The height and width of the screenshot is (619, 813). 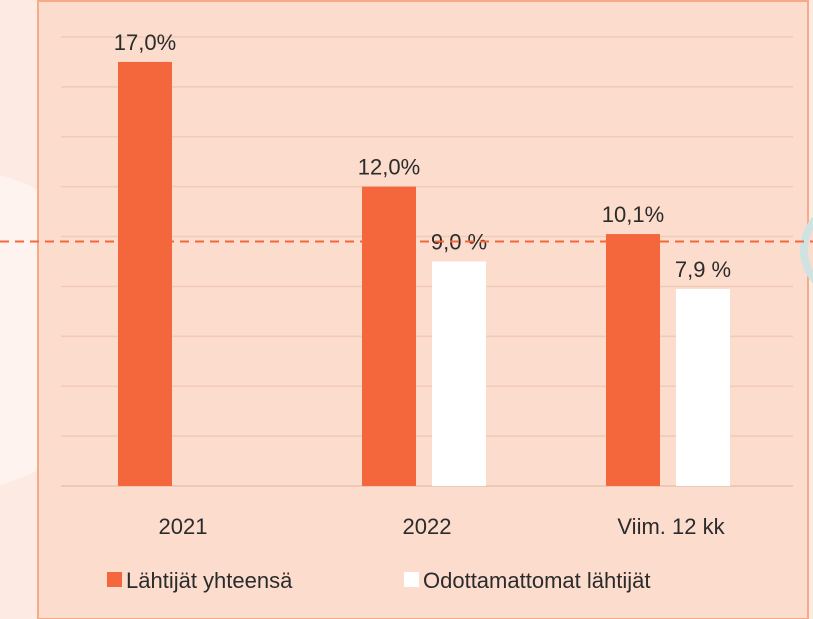 I want to click on data-label: 7,9 %, so click(x=703, y=269).